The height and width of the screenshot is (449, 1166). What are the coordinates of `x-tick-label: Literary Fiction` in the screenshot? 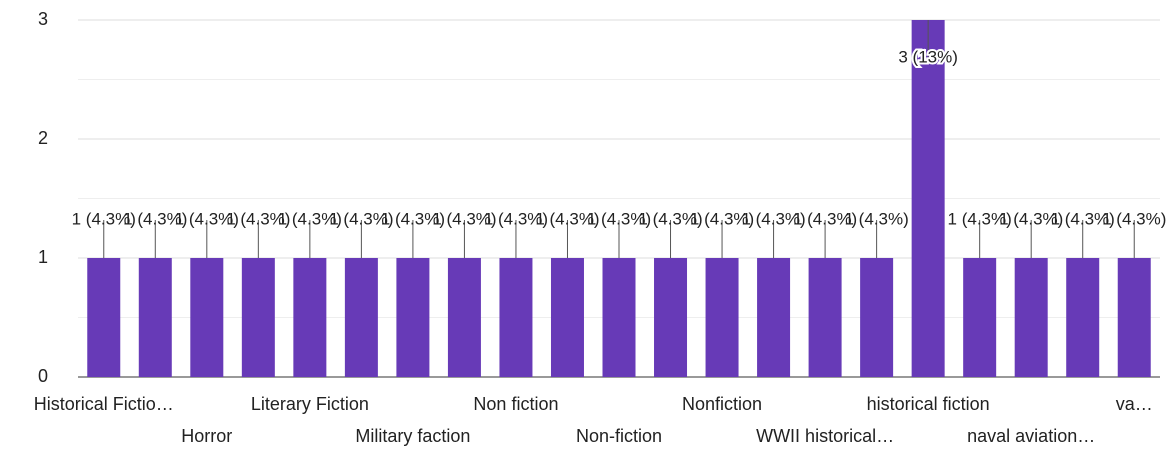 It's located at (310, 404).